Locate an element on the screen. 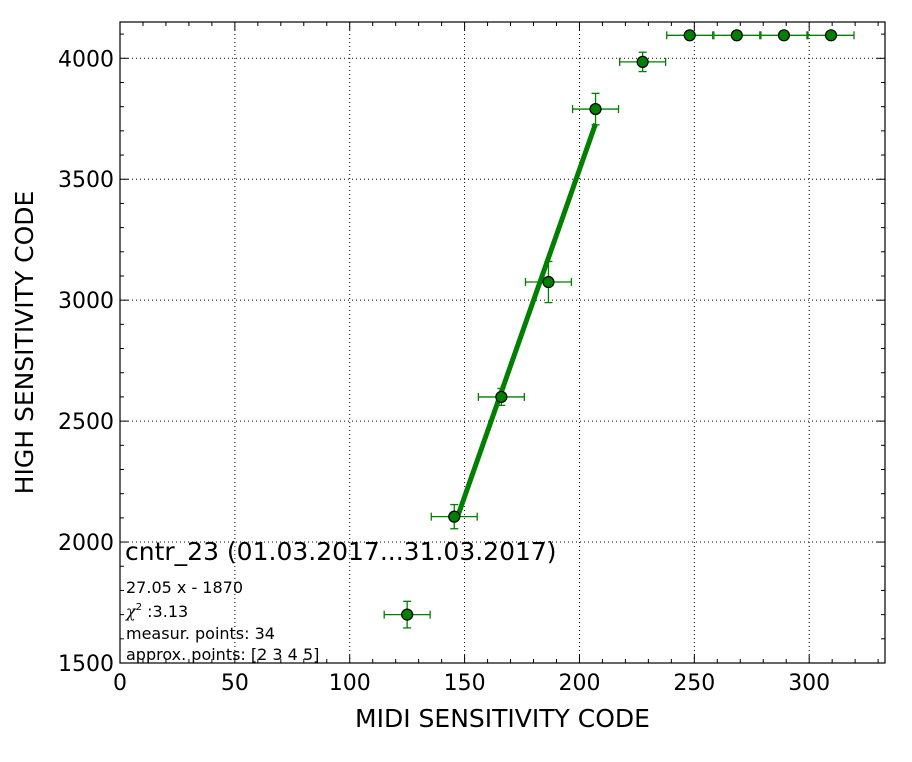 The height and width of the screenshot is (762, 912). x-tick-label: 250 is located at coordinates (694, 683).